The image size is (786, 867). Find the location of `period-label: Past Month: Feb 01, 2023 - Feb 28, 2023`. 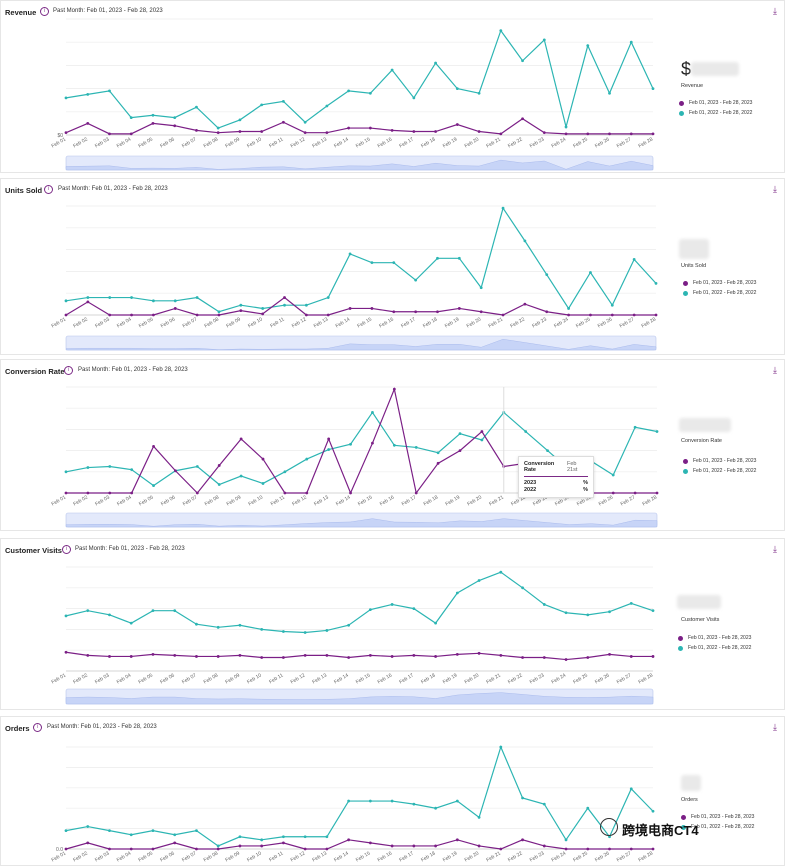

period-label: Past Month: Feb 01, 2023 - Feb 28, 2023 is located at coordinates (102, 727).